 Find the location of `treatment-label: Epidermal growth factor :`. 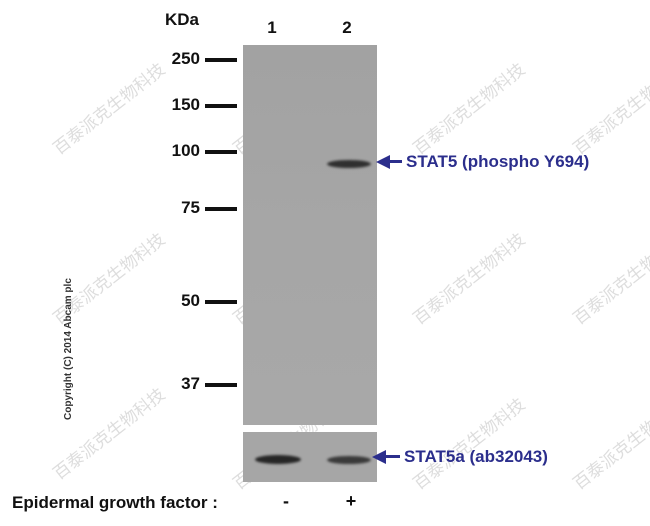

treatment-label: Epidermal growth factor : is located at coordinates (115, 502).